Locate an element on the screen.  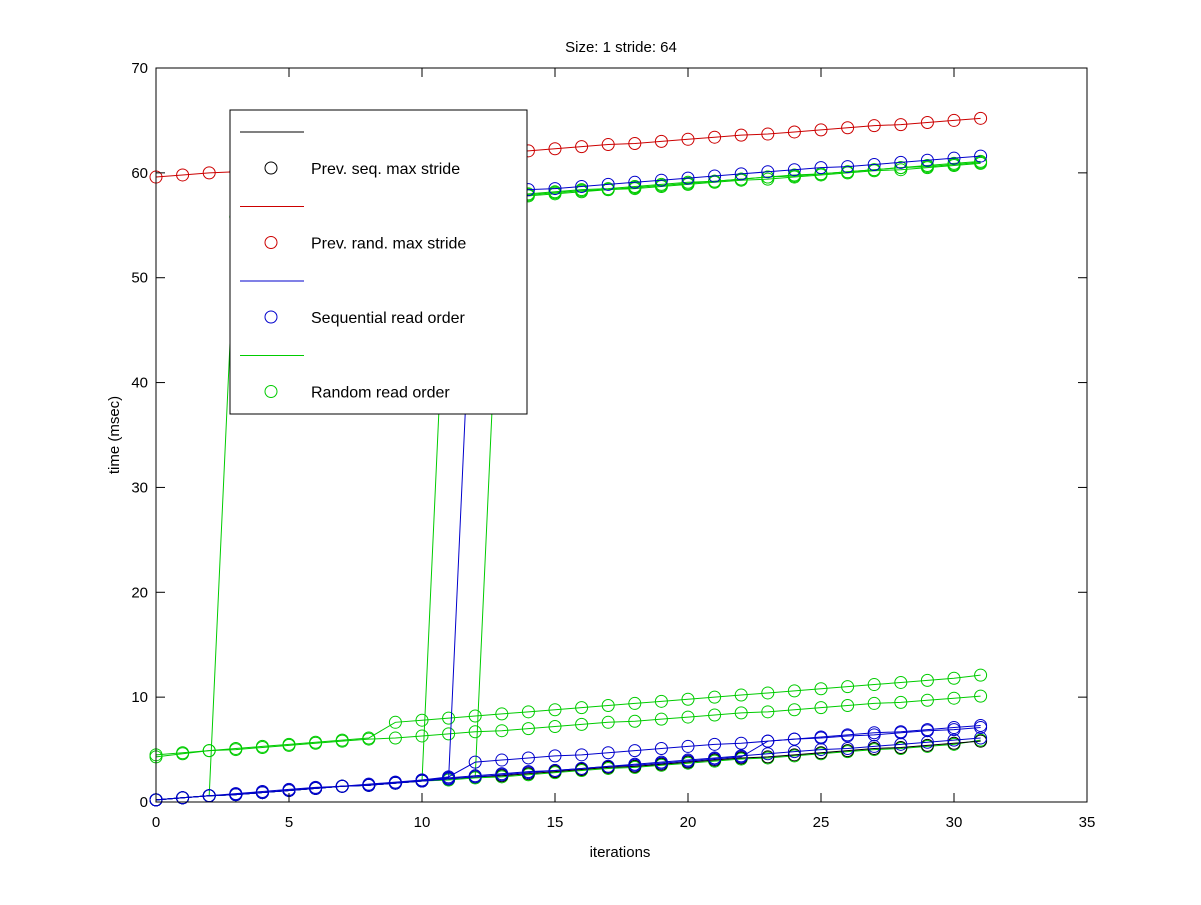
x-tick-label: 10 is located at coordinates (422, 822).